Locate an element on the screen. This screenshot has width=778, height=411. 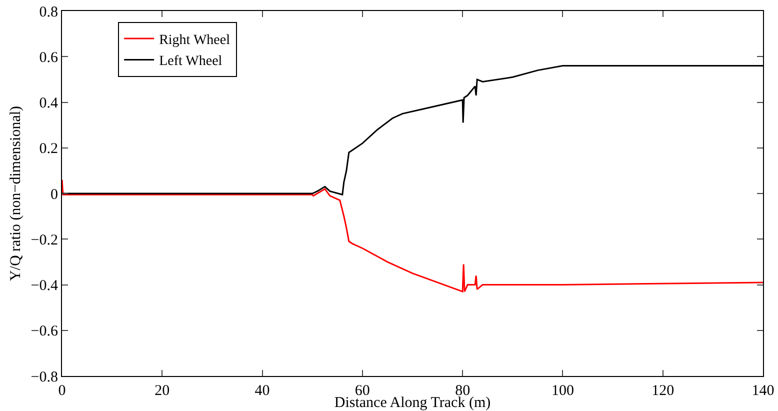
legend-label: Left Wheel is located at coordinates (190, 62).